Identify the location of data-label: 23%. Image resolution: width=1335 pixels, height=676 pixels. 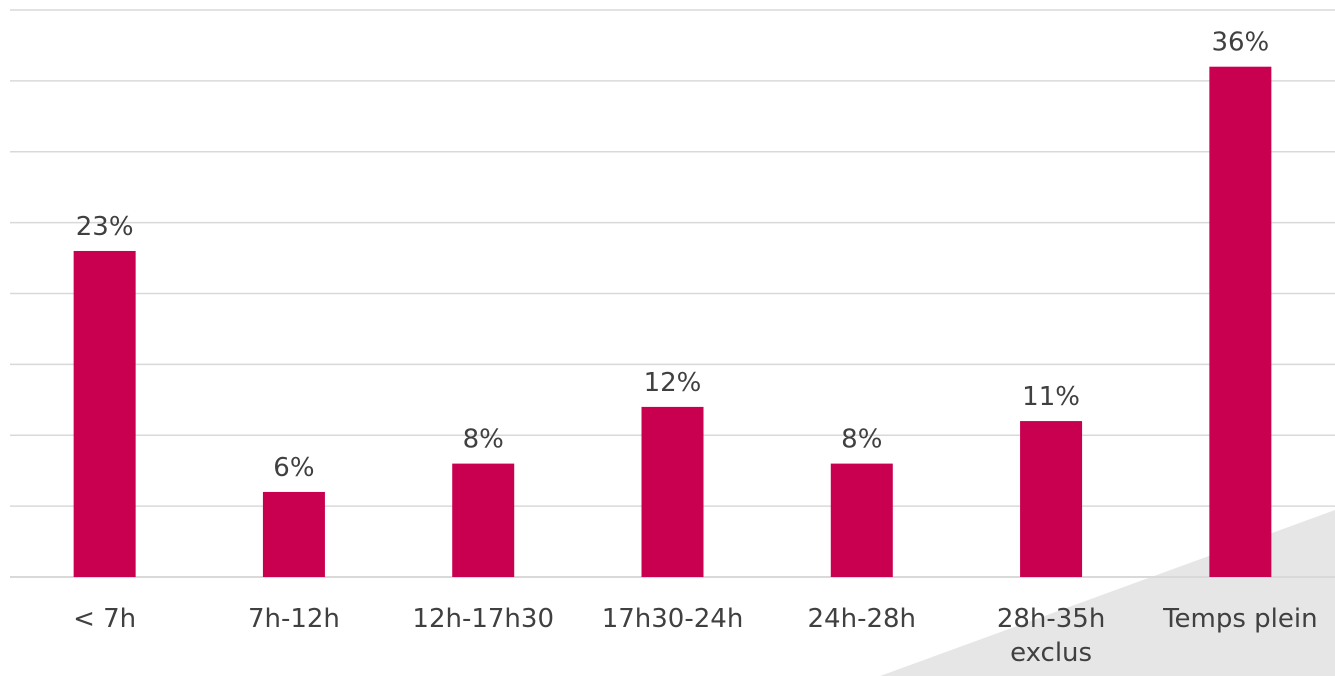
(105, 227).